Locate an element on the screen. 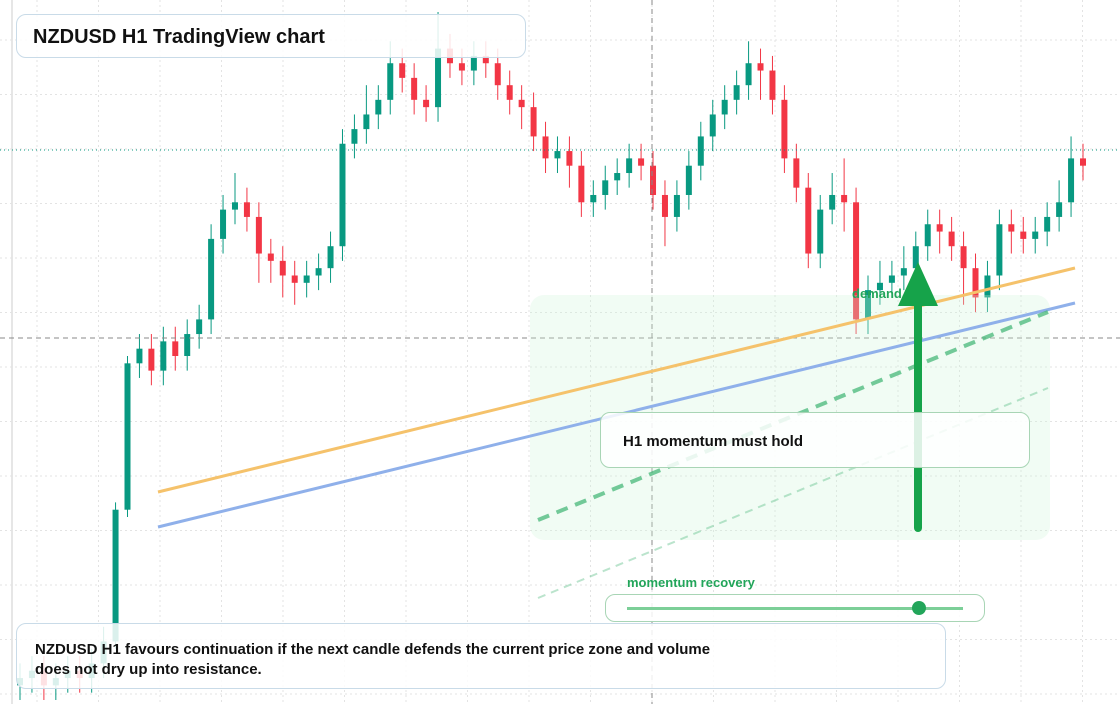 The width and height of the screenshot is (1120, 704). arrow-head is located at coordinates (918, 284).